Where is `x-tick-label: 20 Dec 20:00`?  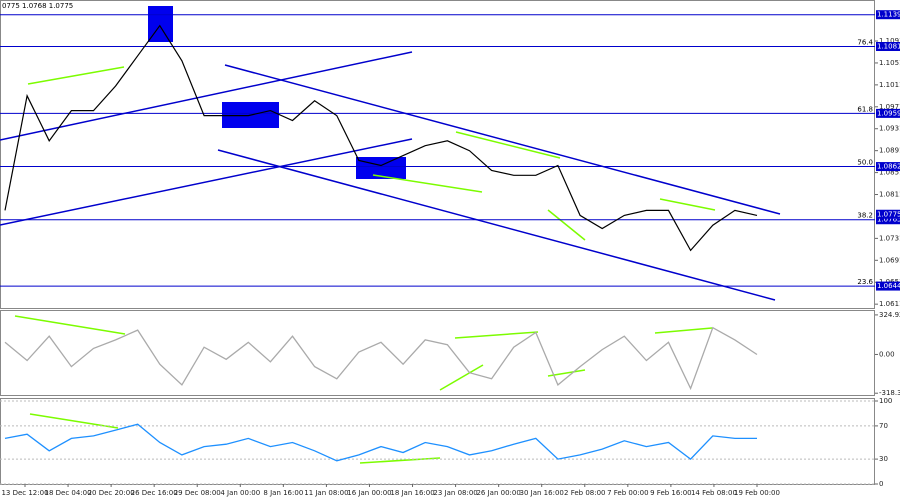 x-tick-label: 20 Dec 20:00 is located at coordinates (111, 493).